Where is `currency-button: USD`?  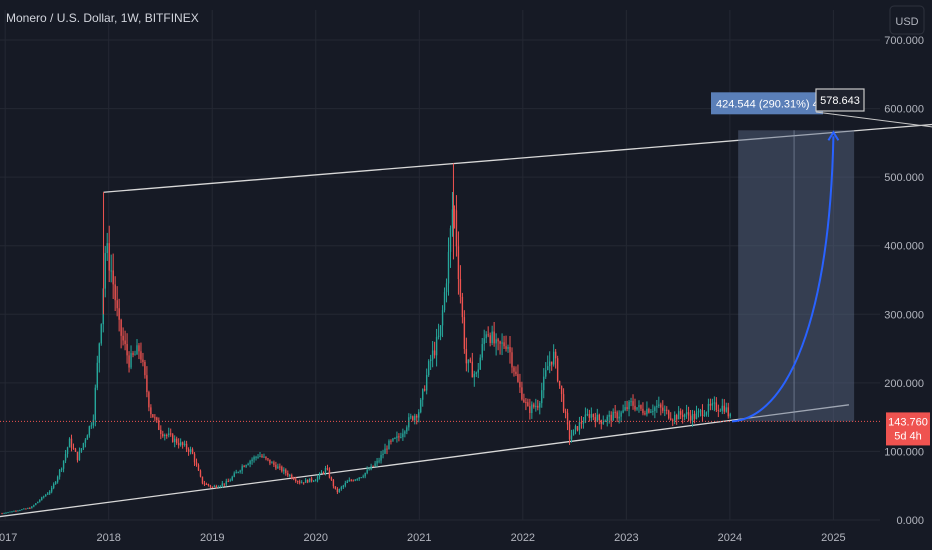
currency-button: USD is located at coordinates (907, 20).